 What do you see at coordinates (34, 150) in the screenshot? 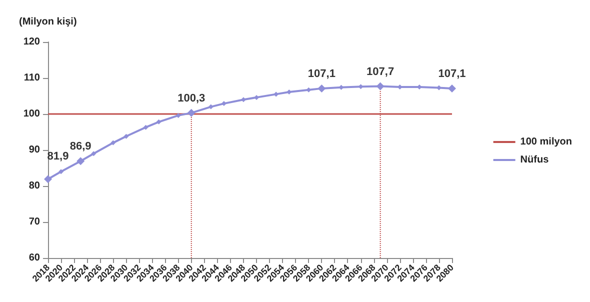
I see `y-tick-label: 90` at bounding box center [34, 150].